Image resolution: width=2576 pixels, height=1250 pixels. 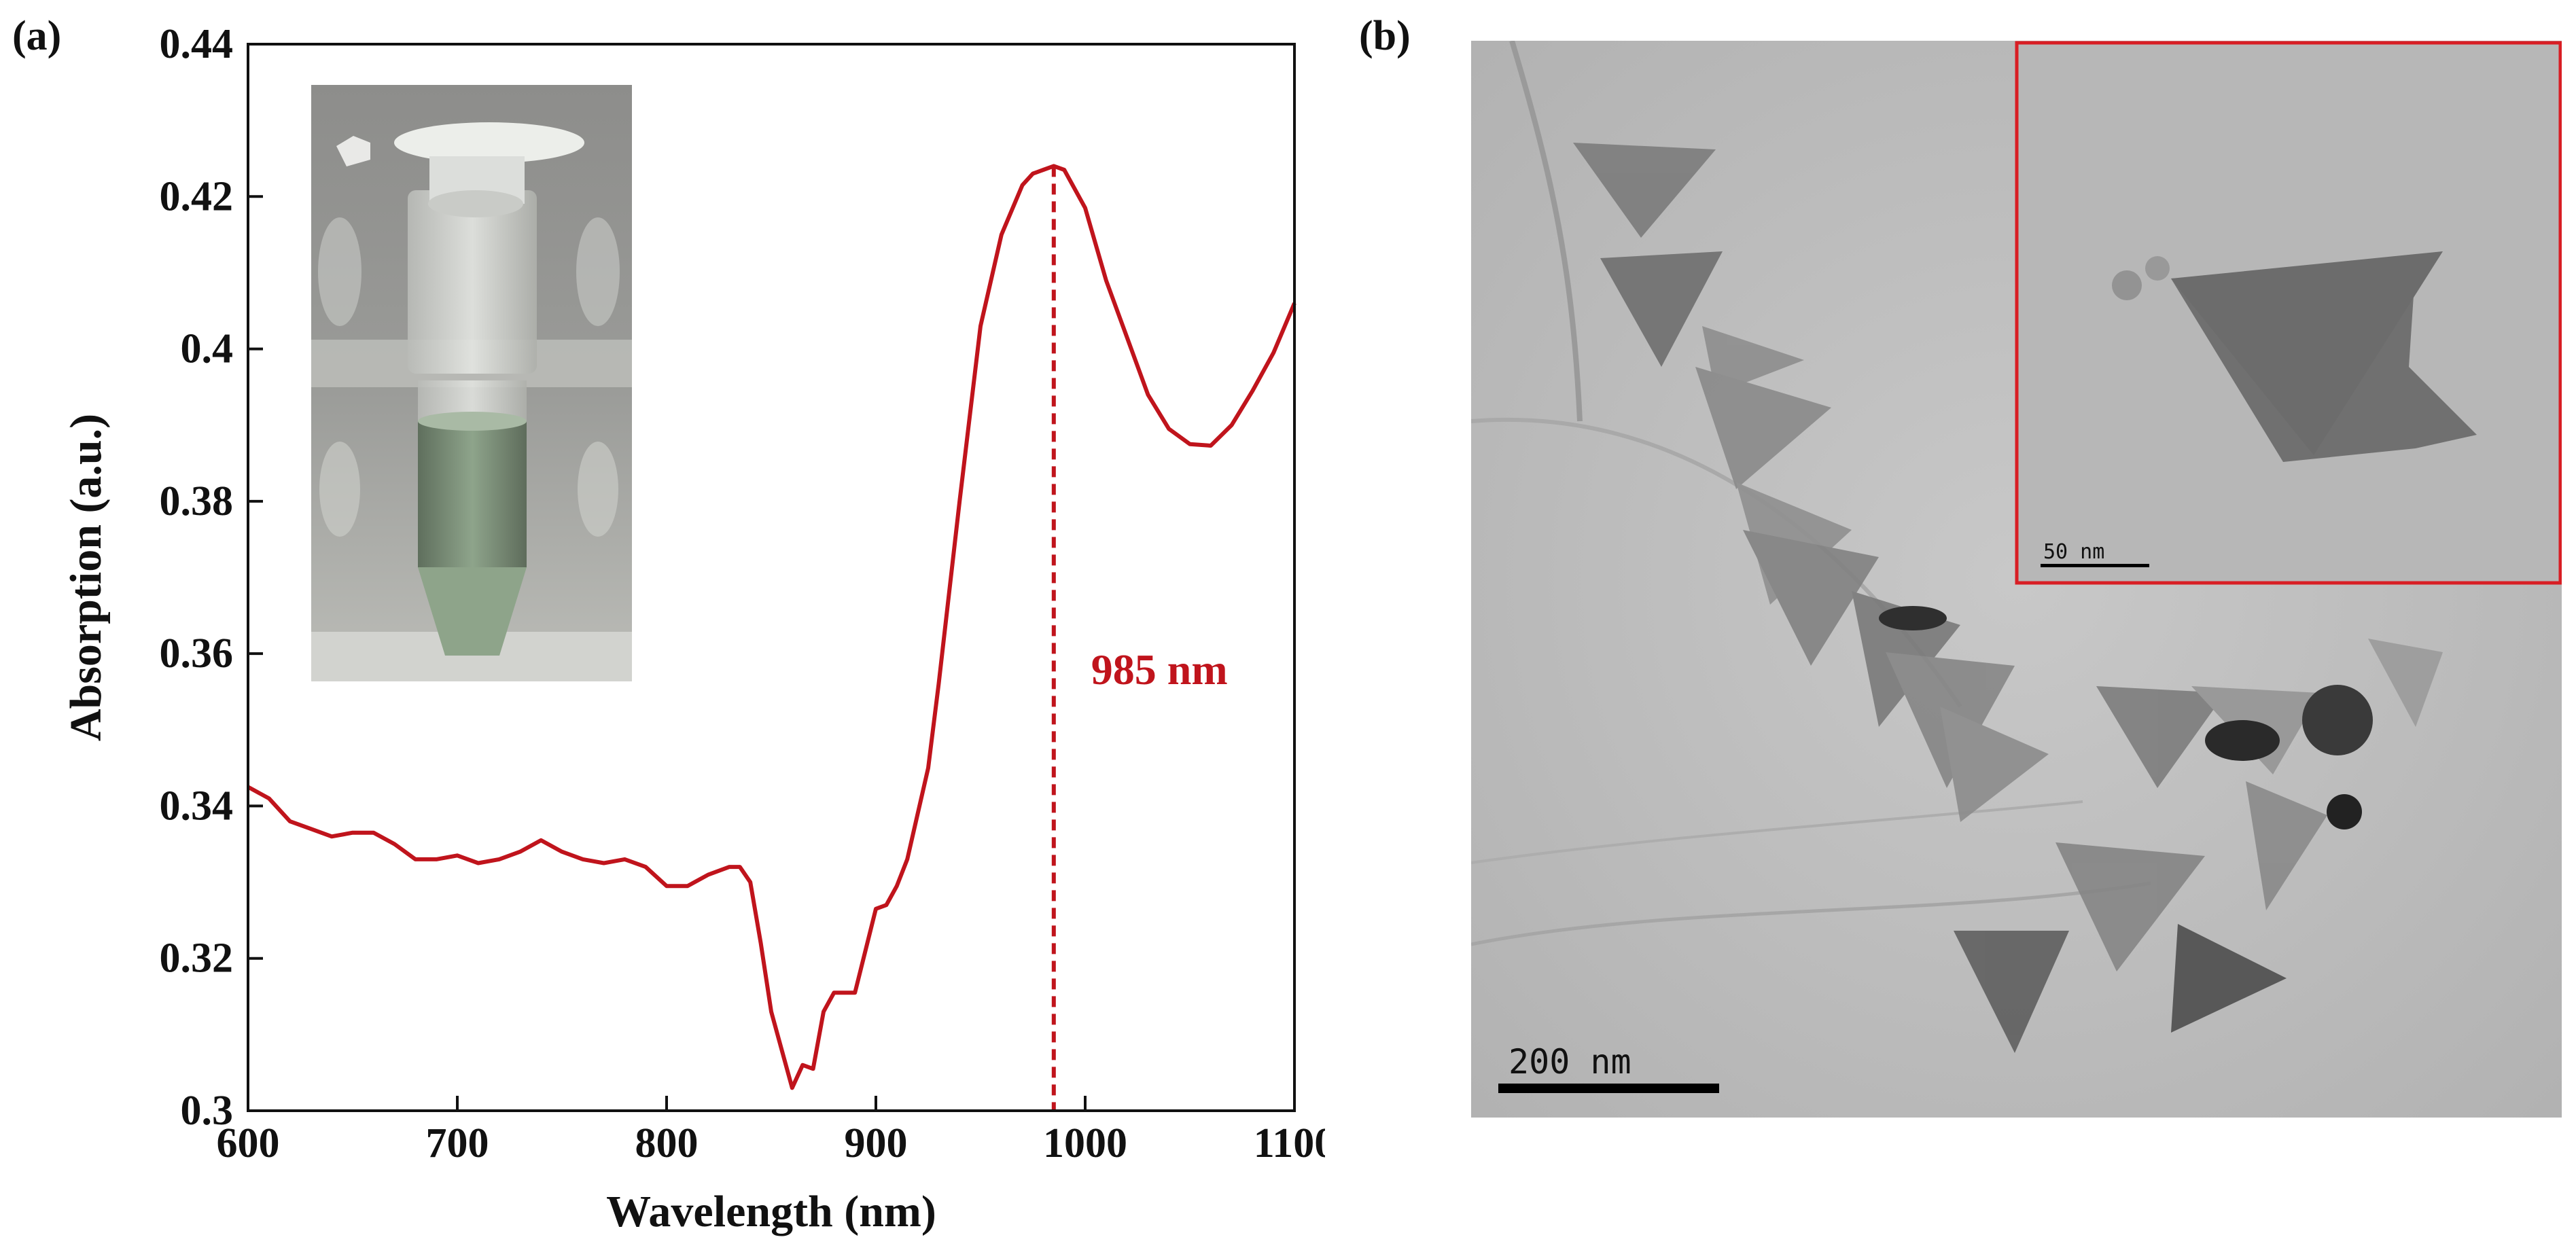 What do you see at coordinates (1289, 1143) in the screenshot?
I see `x-tick-label: 1100` at bounding box center [1289, 1143].